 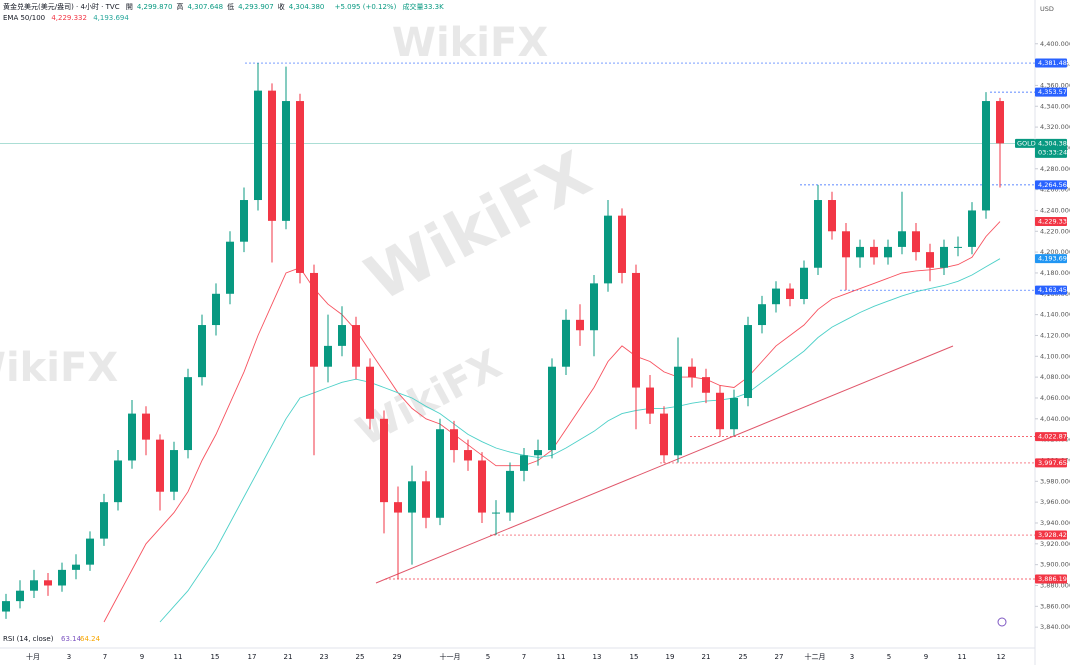 I want to click on price-label: 4,353.570, so click(x=1054, y=92).